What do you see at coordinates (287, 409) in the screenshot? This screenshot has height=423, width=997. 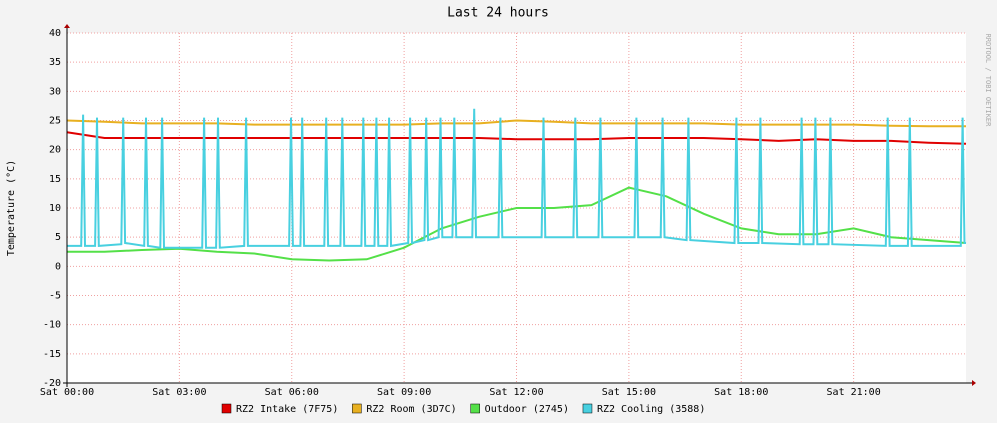 I see `legend-label: RZ2 Intake (7F75)` at bounding box center [287, 409].